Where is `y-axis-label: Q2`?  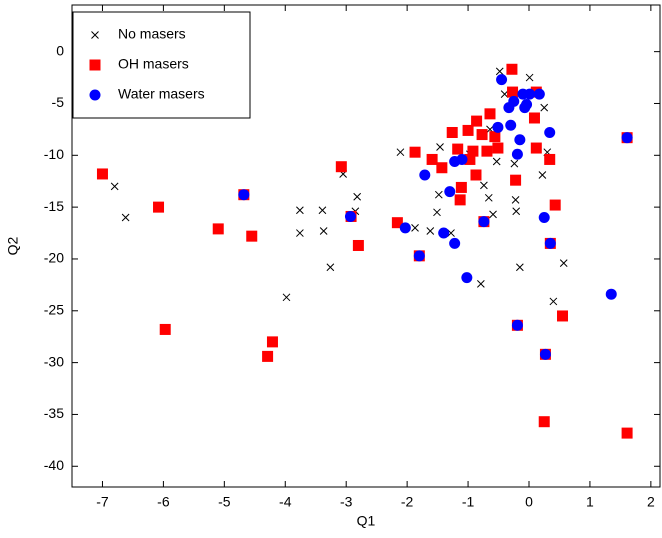 y-axis-label: Q2 is located at coordinates (13, 245).